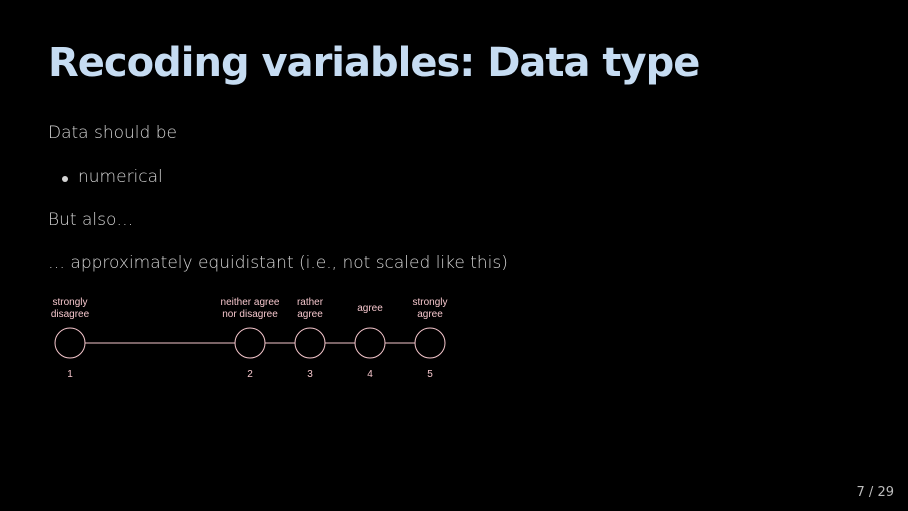  Describe the element at coordinates (250, 314) in the screenshot. I see `scale-node-label: nor disagree` at that location.